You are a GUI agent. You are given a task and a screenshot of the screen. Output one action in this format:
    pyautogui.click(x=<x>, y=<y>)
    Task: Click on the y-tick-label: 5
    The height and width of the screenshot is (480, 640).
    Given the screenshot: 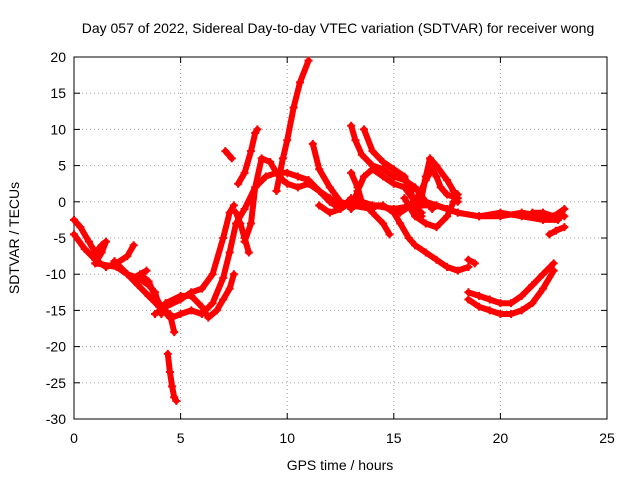 What is the action you would take?
    pyautogui.click(x=62, y=166)
    